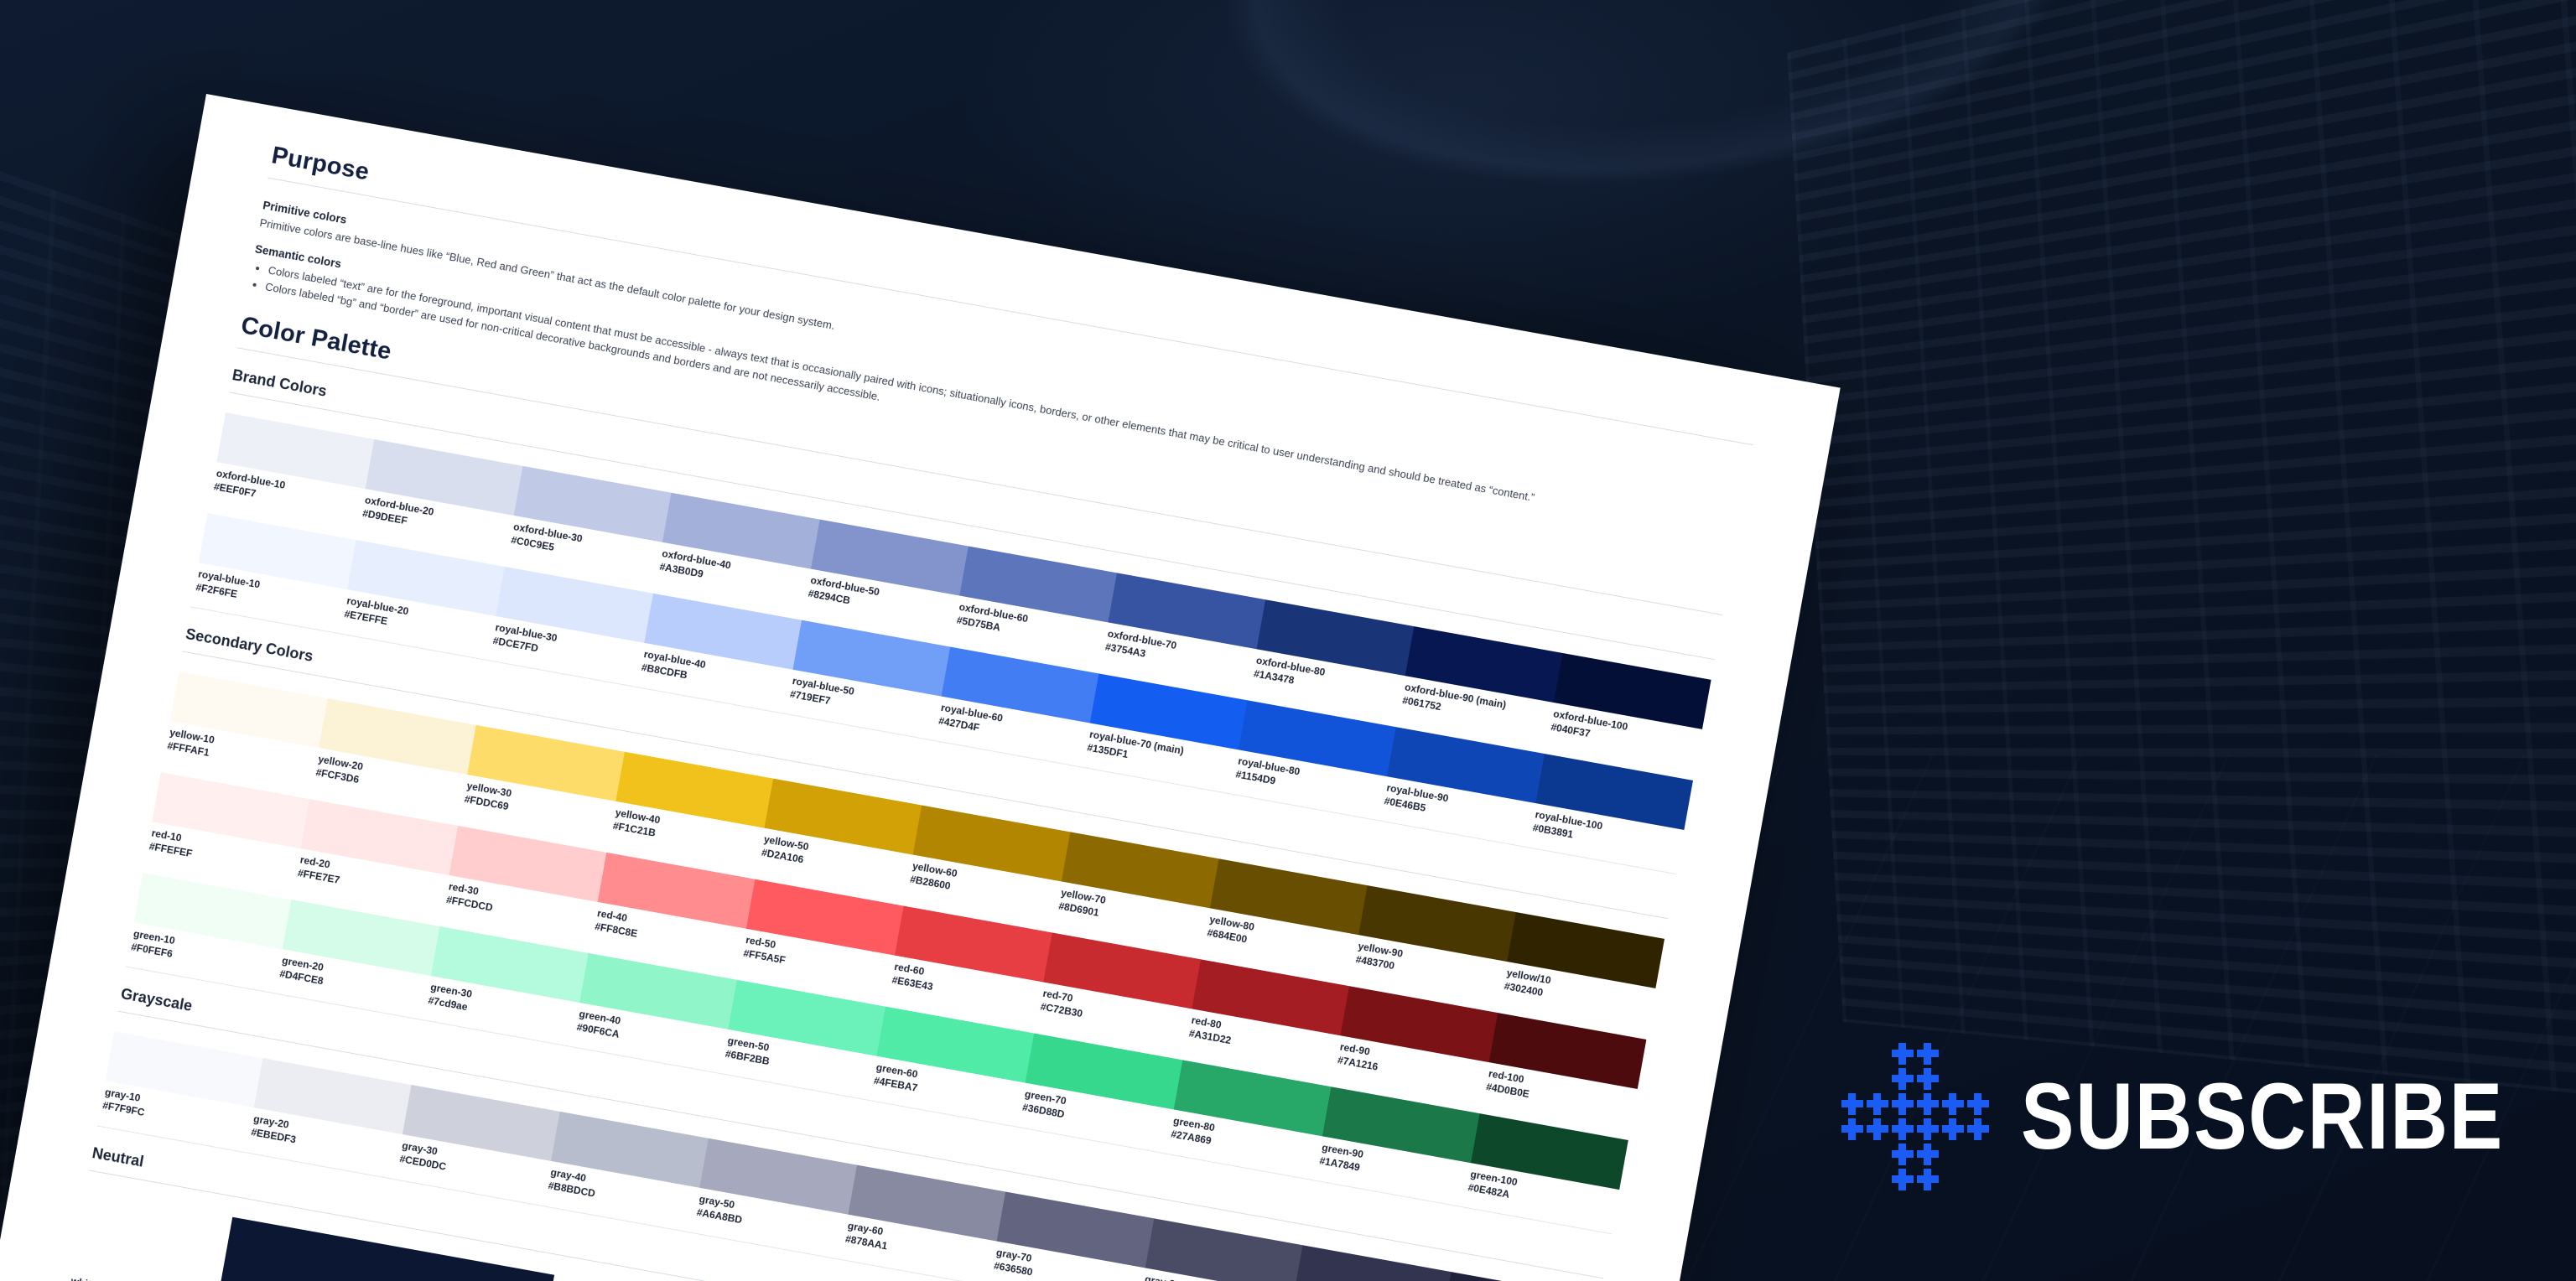 Image resolution: width=2576 pixels, height=1281 pixels. I want to click on swatch-hex: #36D88D, so click(1043, 1110).